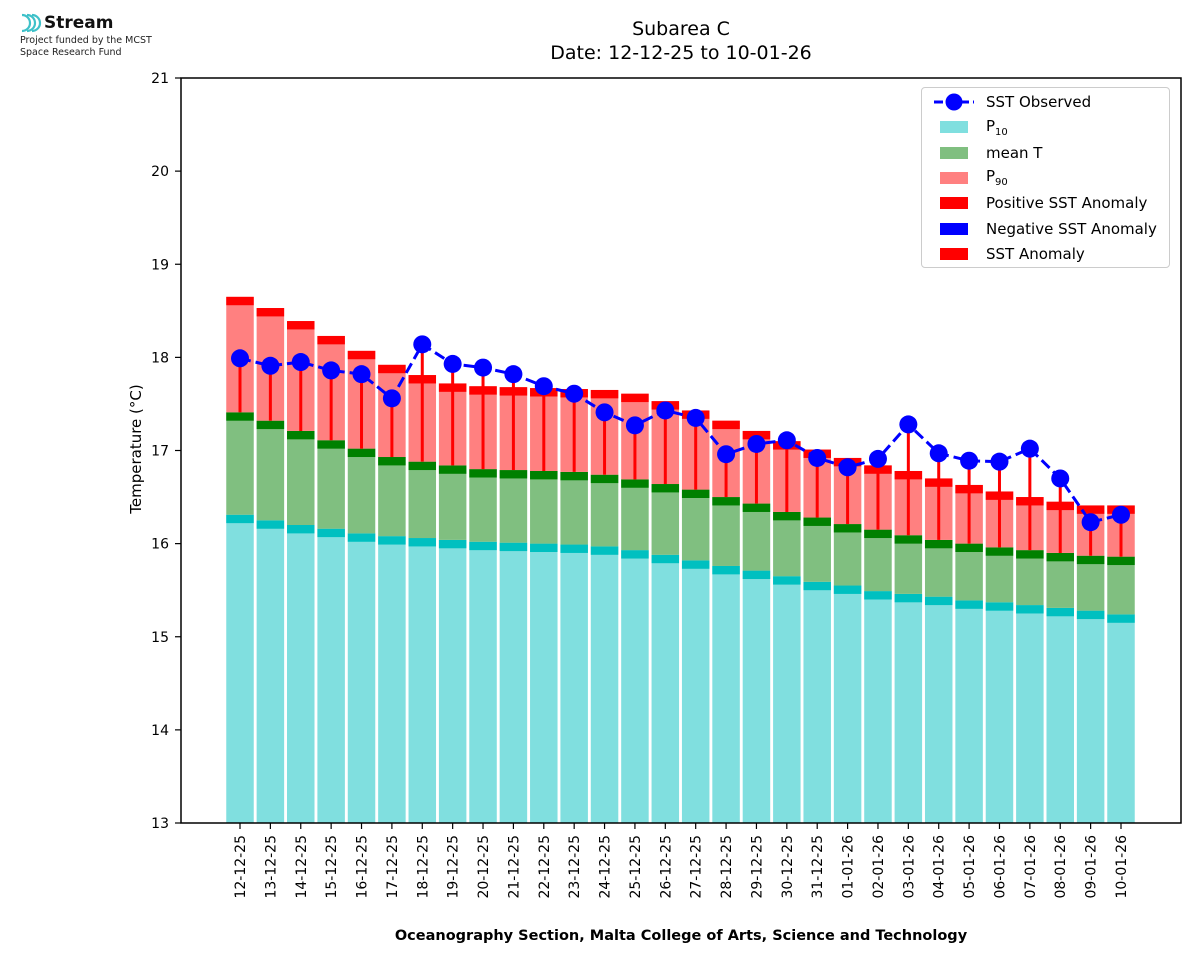  What do you see at coordinates (160, 638) in the screenshot?
I see `y-tick-label: 15` at bounding box center [160, 638].